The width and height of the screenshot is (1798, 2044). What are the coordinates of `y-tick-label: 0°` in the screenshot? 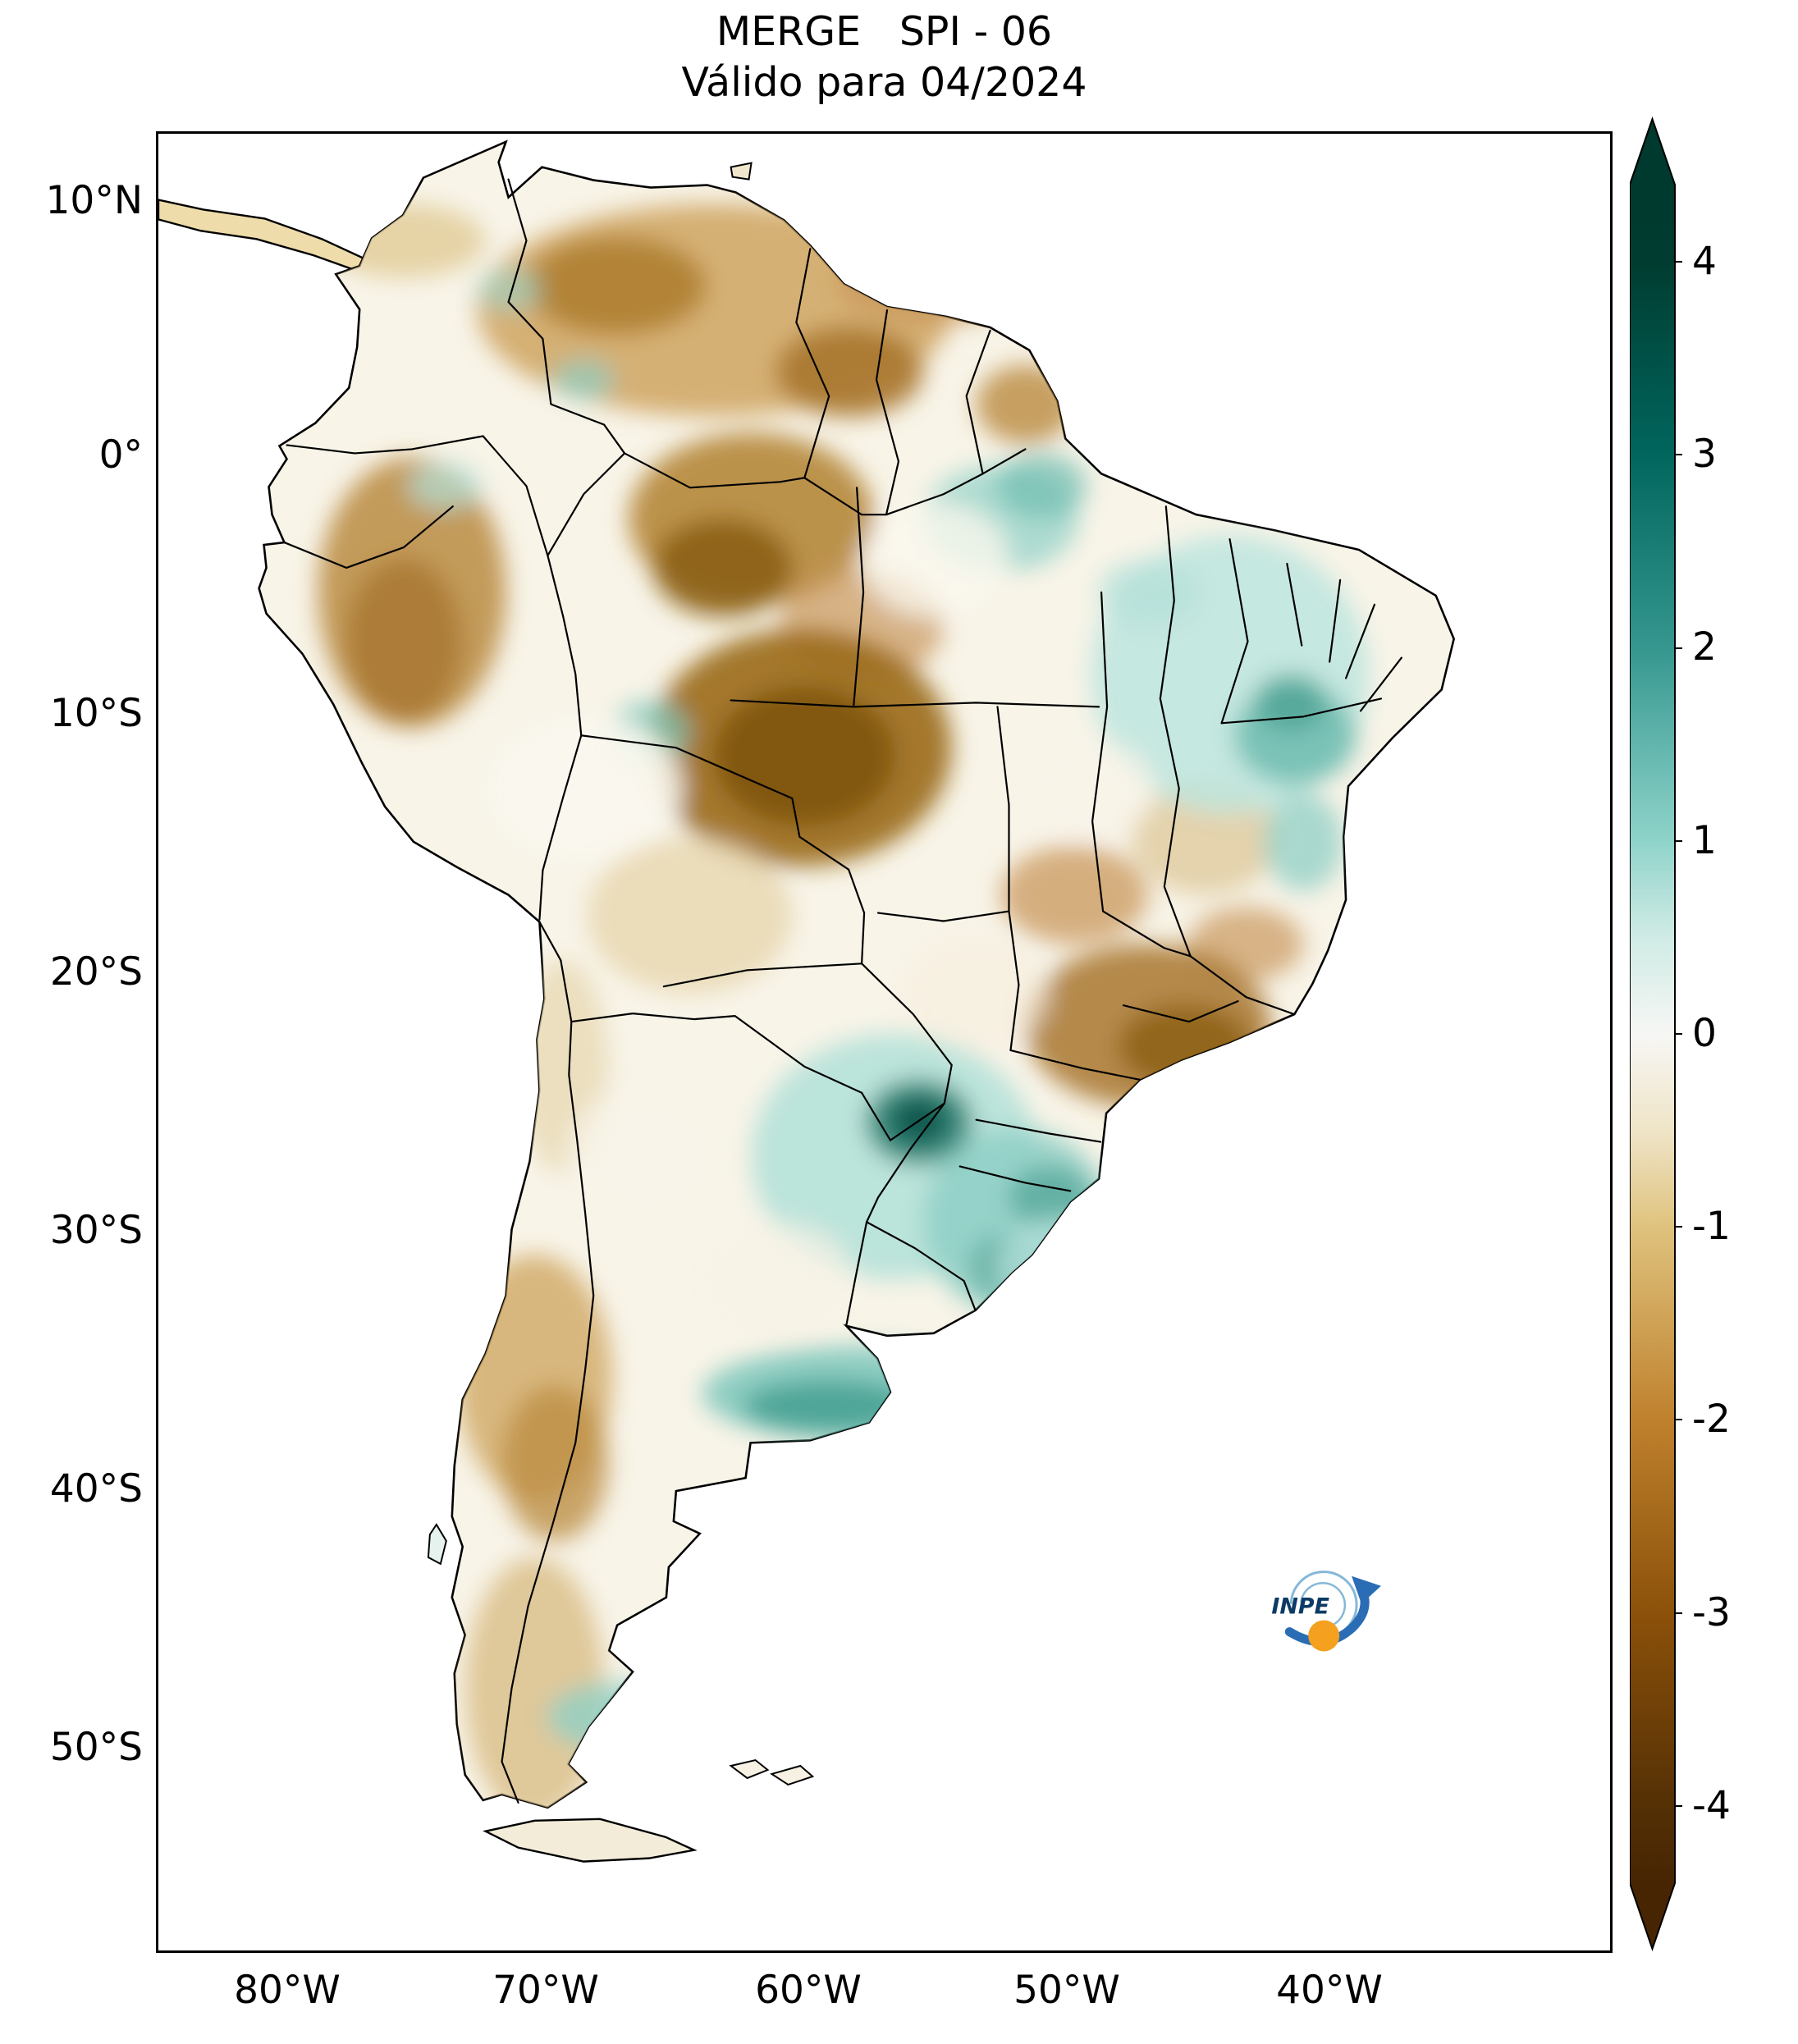 It's located at (120, 455).